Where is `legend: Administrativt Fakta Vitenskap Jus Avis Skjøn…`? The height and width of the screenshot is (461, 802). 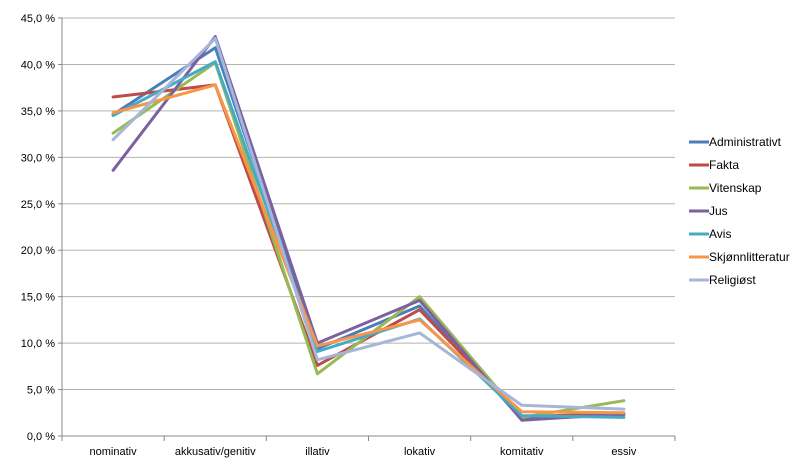
legend: Administrativt Fakta Vitenskap Jus Avis Skjøn… is located at coordinates (739, 211).